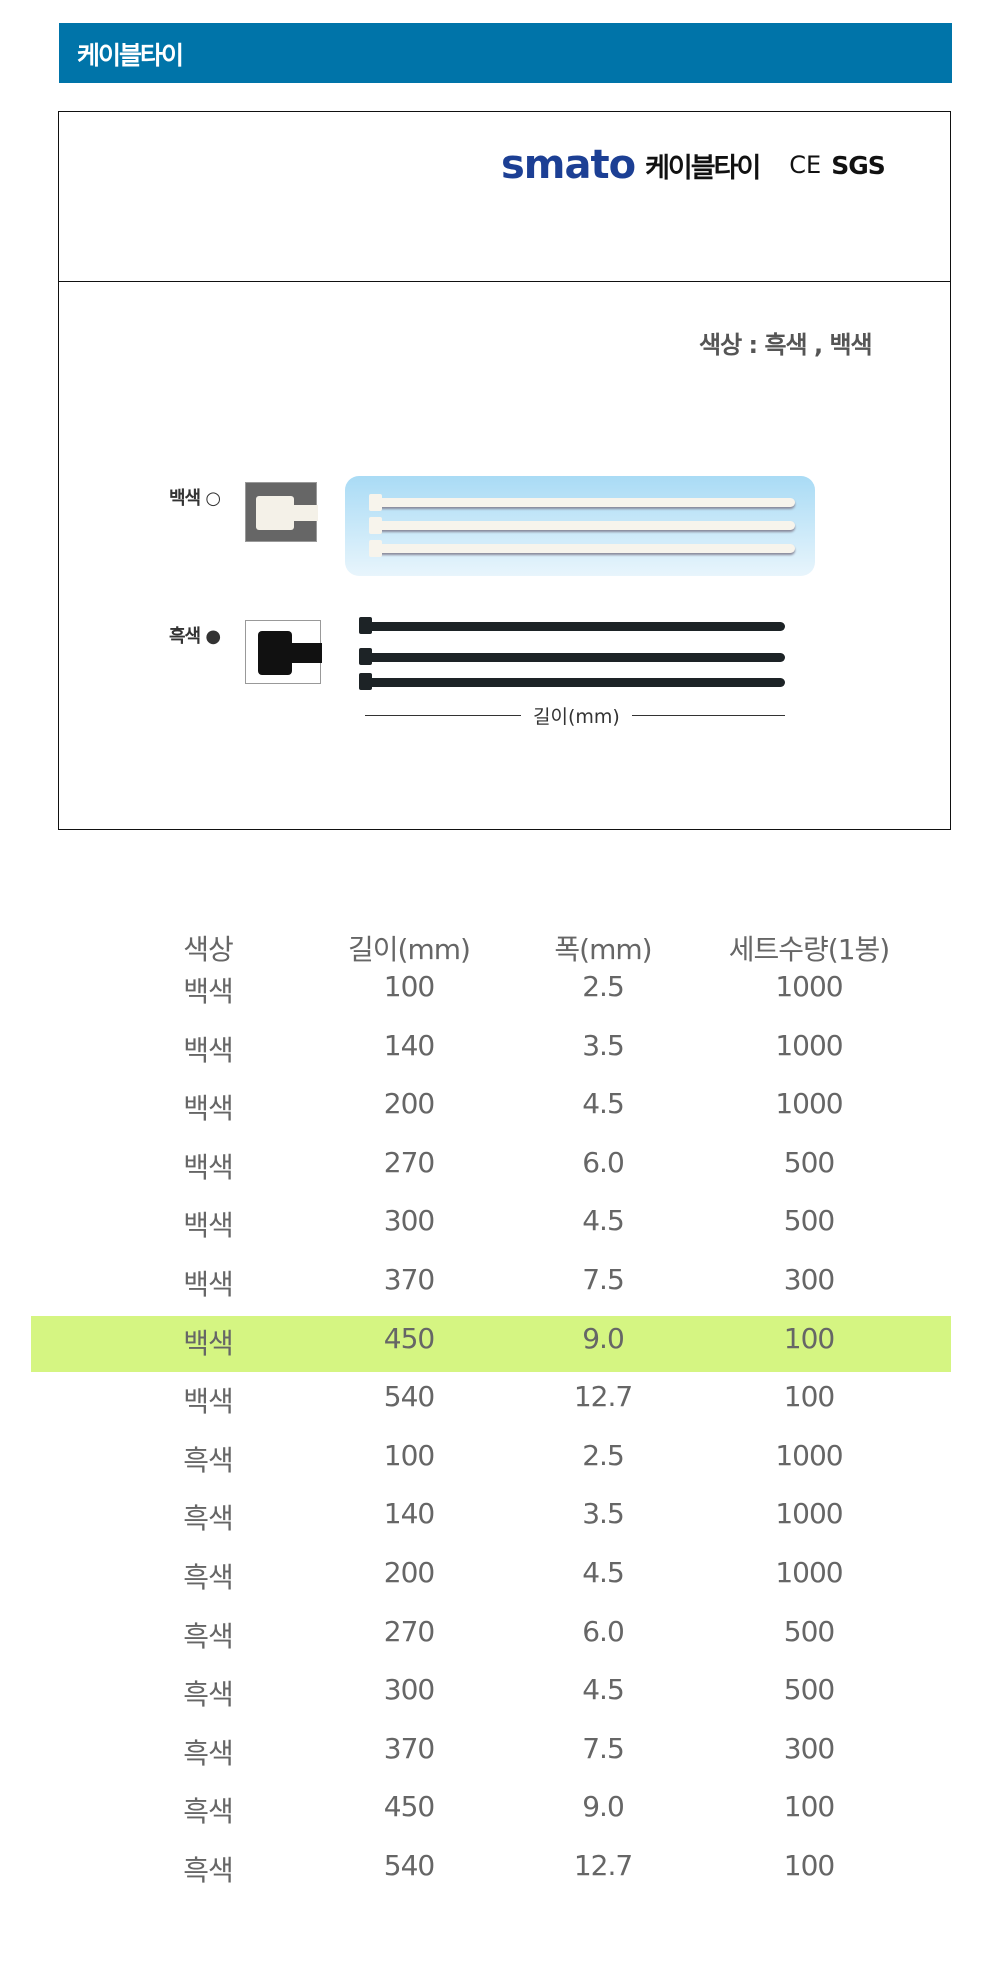 The image size is (1000, 1972). I want to click on table-row: 흑색 370 7.5 300, so click(500, 1760).